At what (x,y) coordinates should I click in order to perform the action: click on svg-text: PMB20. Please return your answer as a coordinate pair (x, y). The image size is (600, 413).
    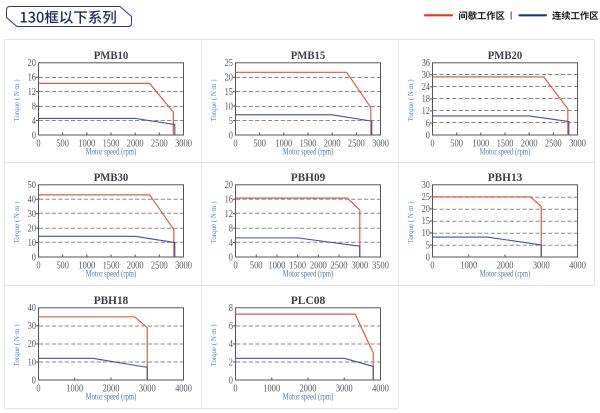
    Looking at the image, I should click on (504, 55).